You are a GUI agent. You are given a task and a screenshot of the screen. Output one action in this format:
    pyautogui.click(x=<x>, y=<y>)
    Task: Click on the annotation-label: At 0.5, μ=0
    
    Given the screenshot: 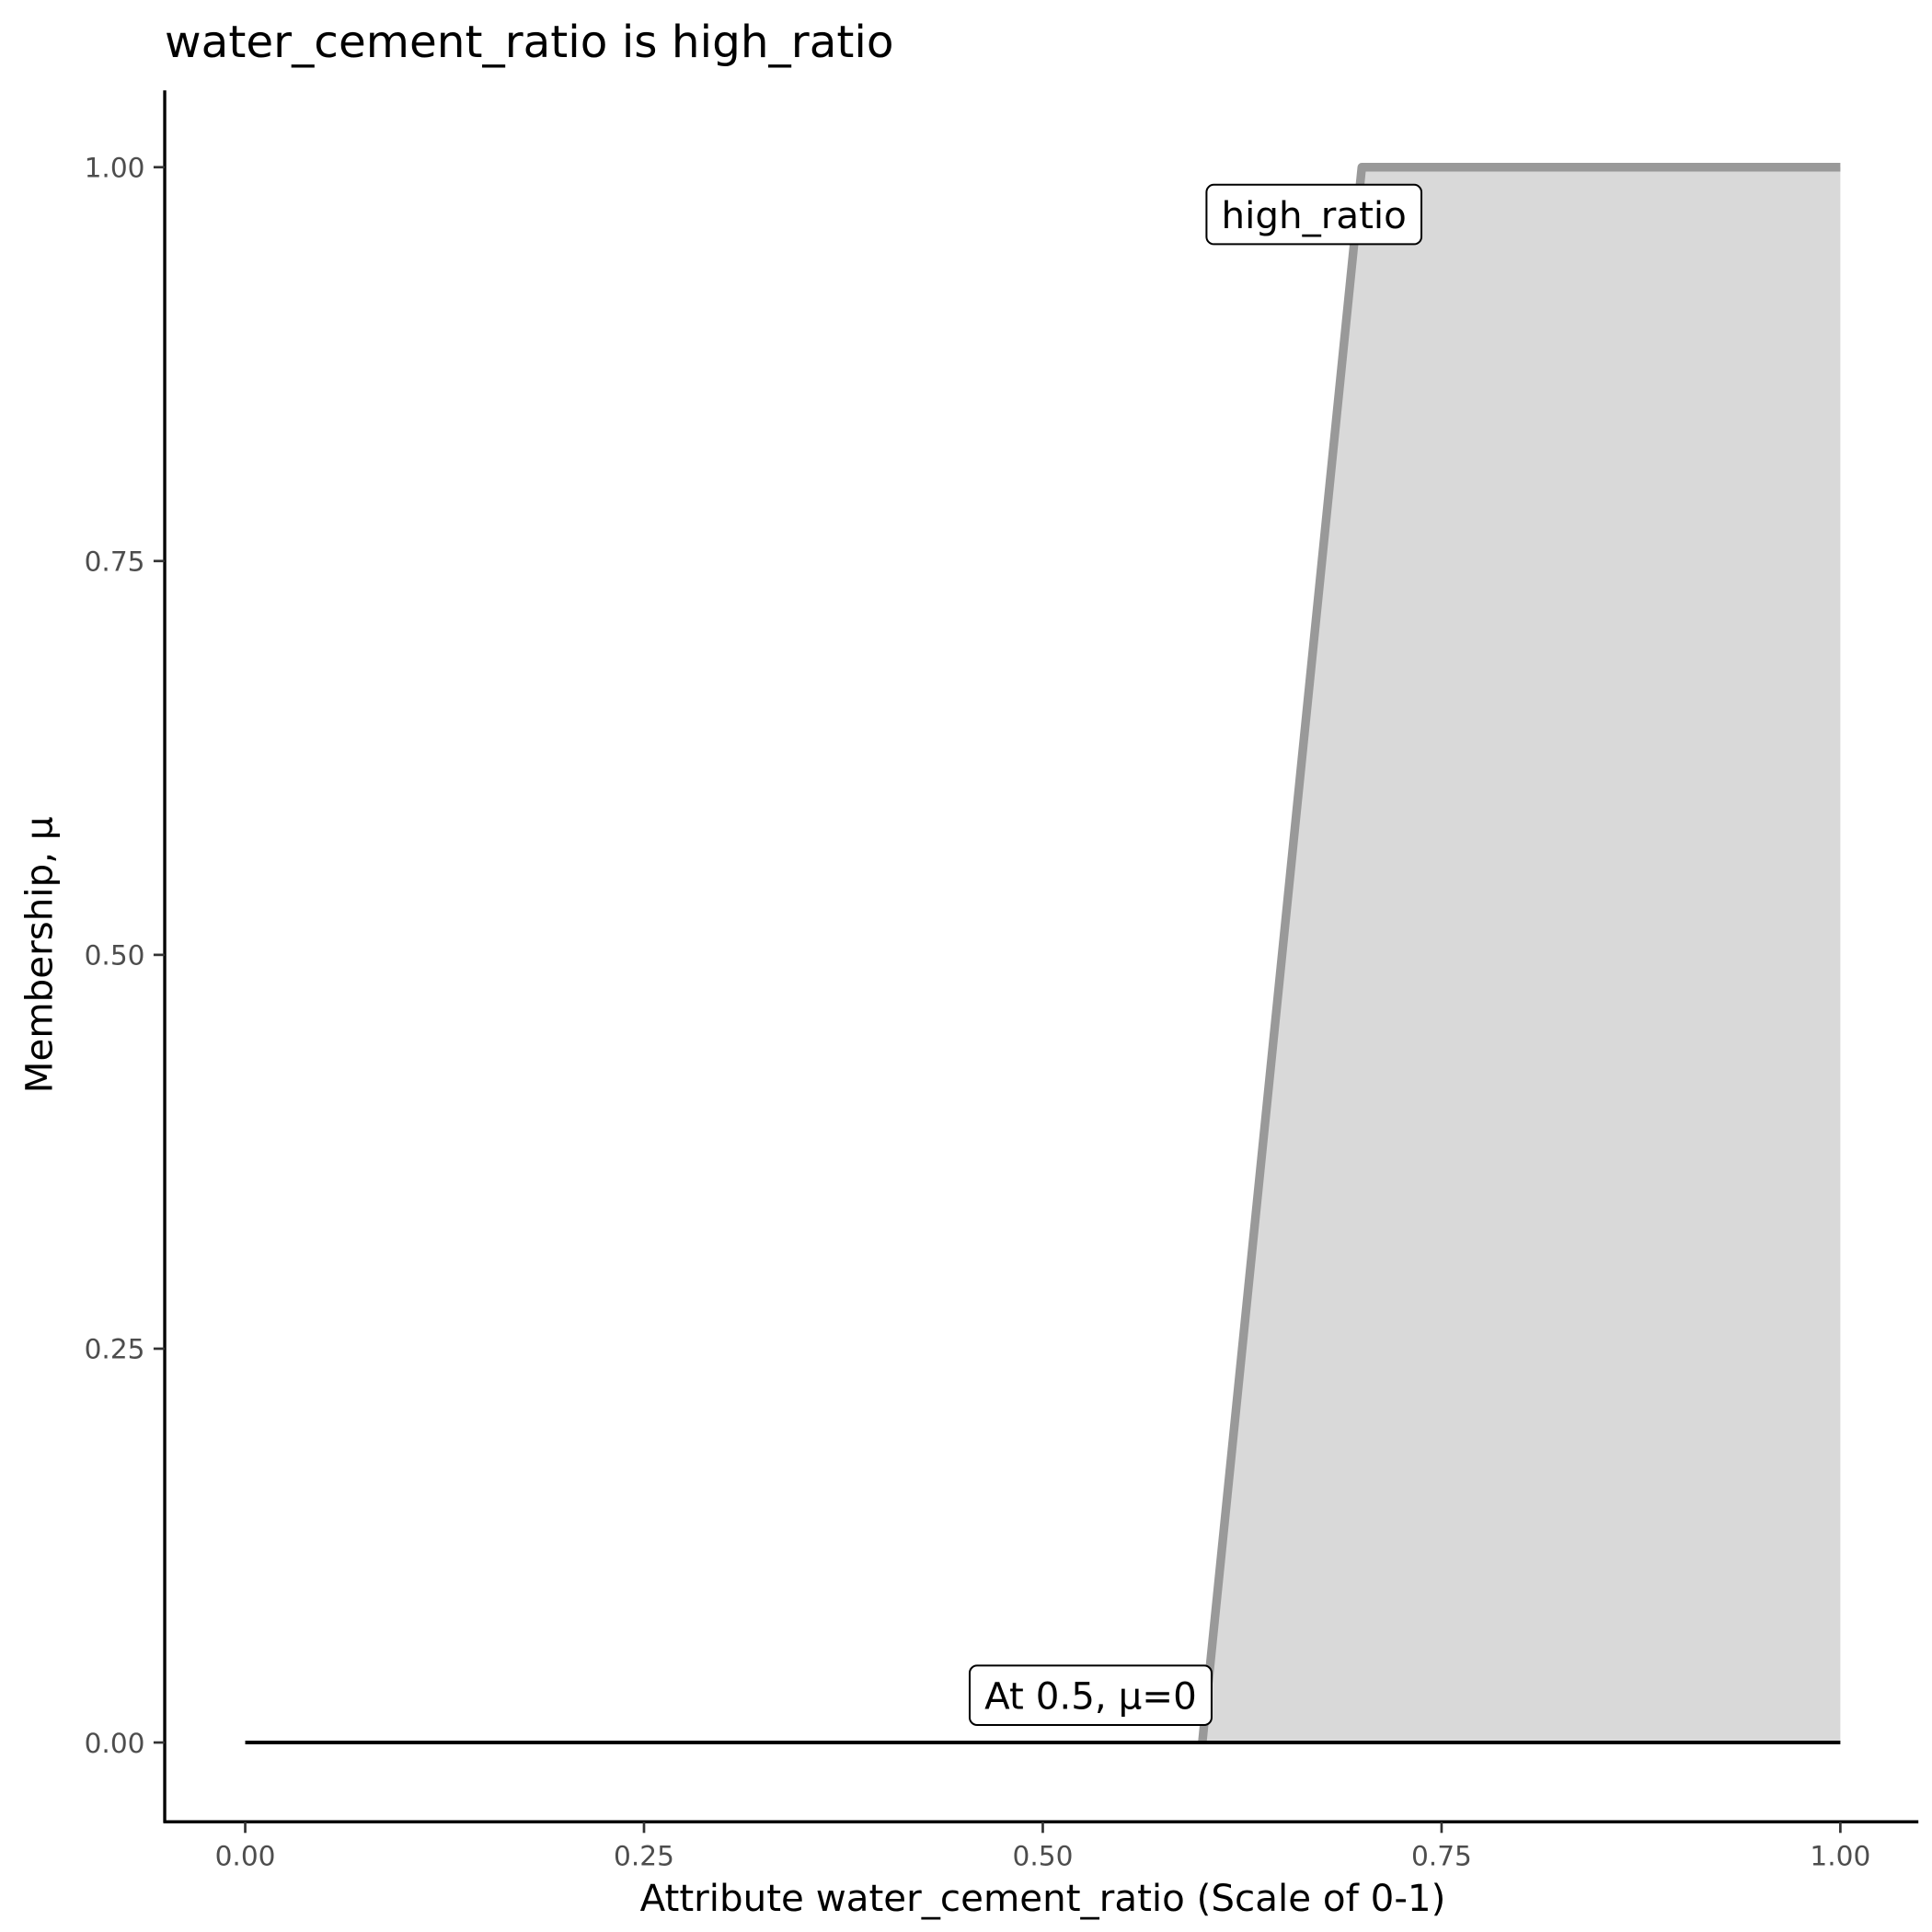 What is the action you would take?
    pyautogui.click(x=1090, y=1695)
    